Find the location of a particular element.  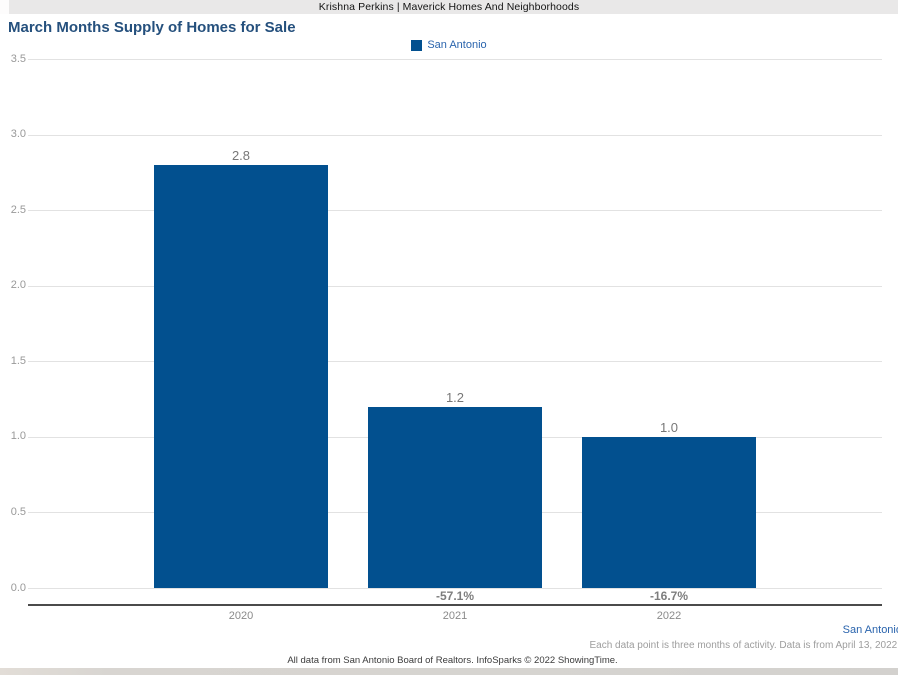

topbar-corner-notch is located at coordinates (4, 7).